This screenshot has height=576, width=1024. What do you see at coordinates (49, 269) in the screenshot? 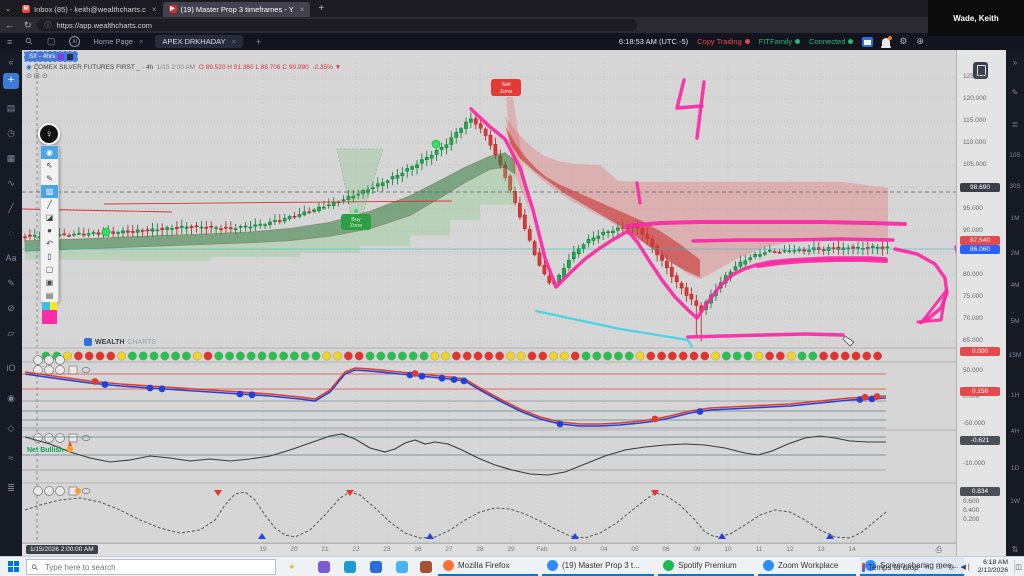
I see `epicpen-whiteboard-icon: ▢` at bounding box center [49, 269].